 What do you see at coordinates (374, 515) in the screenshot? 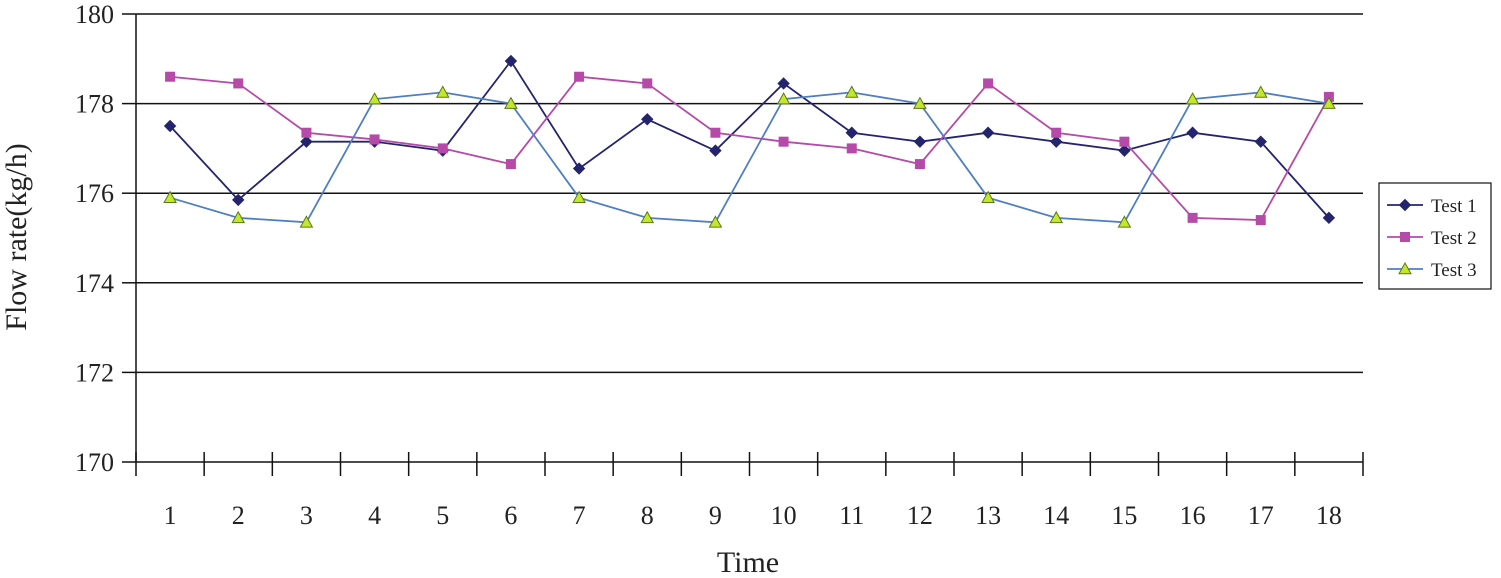
I see `x-tick-label-4: 4` at bounding box center [374, 515].